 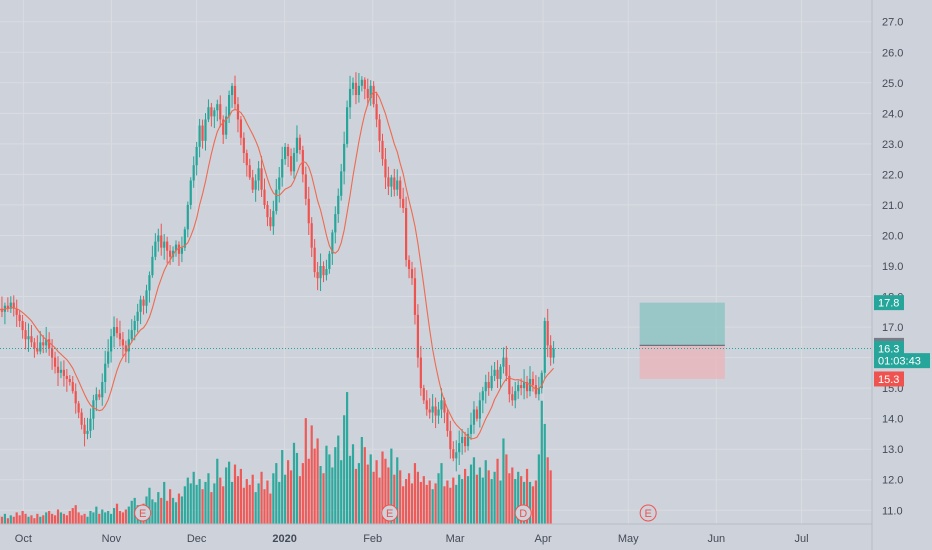 What do you see at coordinates (801, 539) in the screenshot?
I see `time-tick-label: Jul` at bounding box center [801, 539].